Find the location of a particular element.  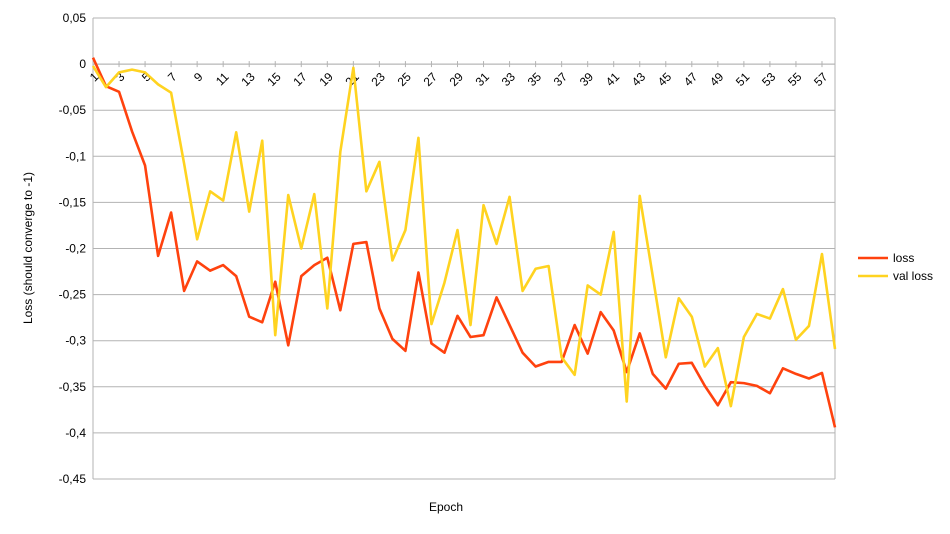

x-tick-label: 25 is located at coordinates (405, 79).